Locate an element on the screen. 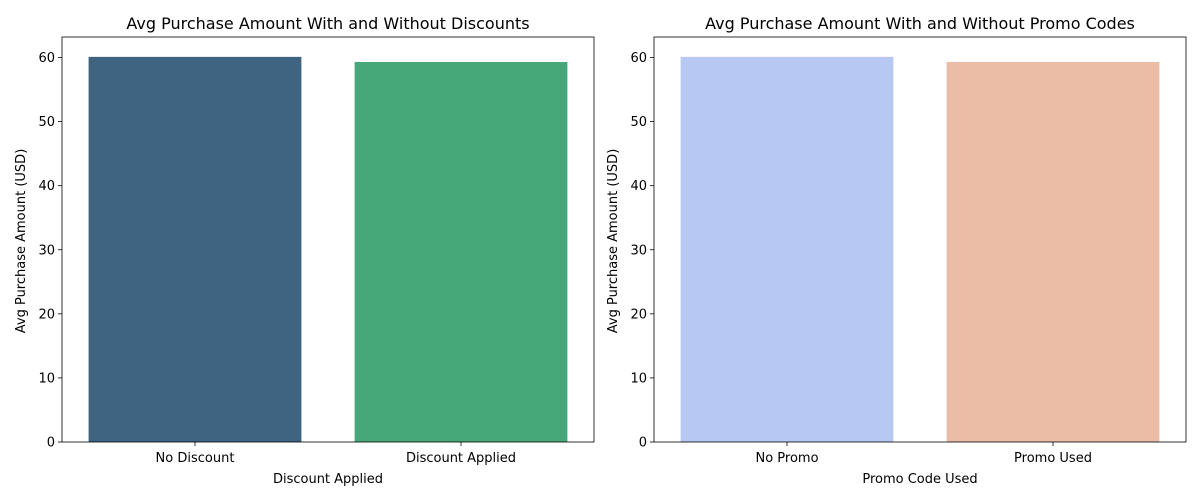  x-tick-label: No Promo is located at coordinates (786, 458).